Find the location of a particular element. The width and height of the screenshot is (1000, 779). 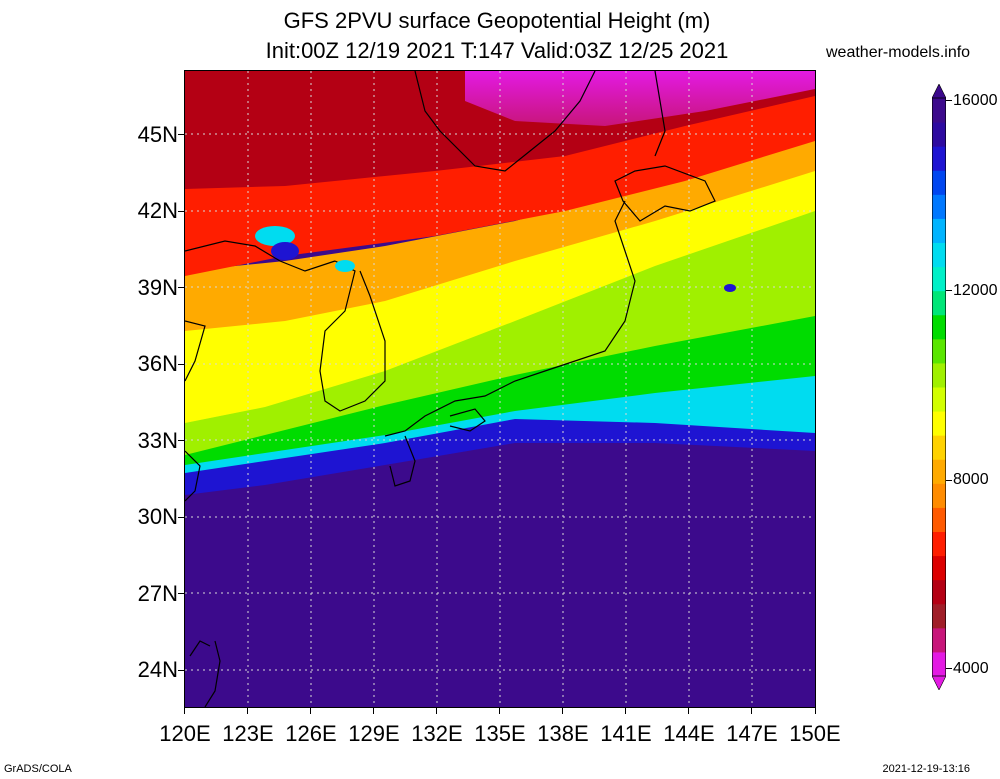

footer-software: GrADS/COLA is located at coordinates (38, 769).